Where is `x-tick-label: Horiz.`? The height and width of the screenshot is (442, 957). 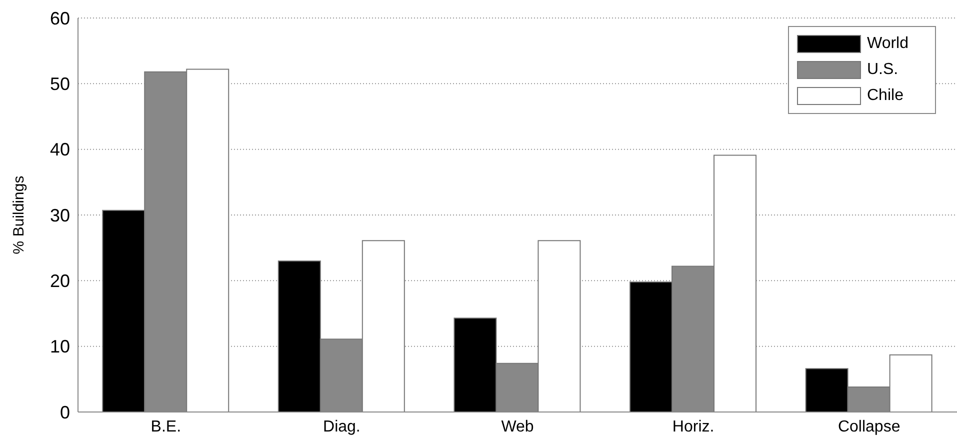 x-tick-label: Horiz. is located at coordinates (693, 427).